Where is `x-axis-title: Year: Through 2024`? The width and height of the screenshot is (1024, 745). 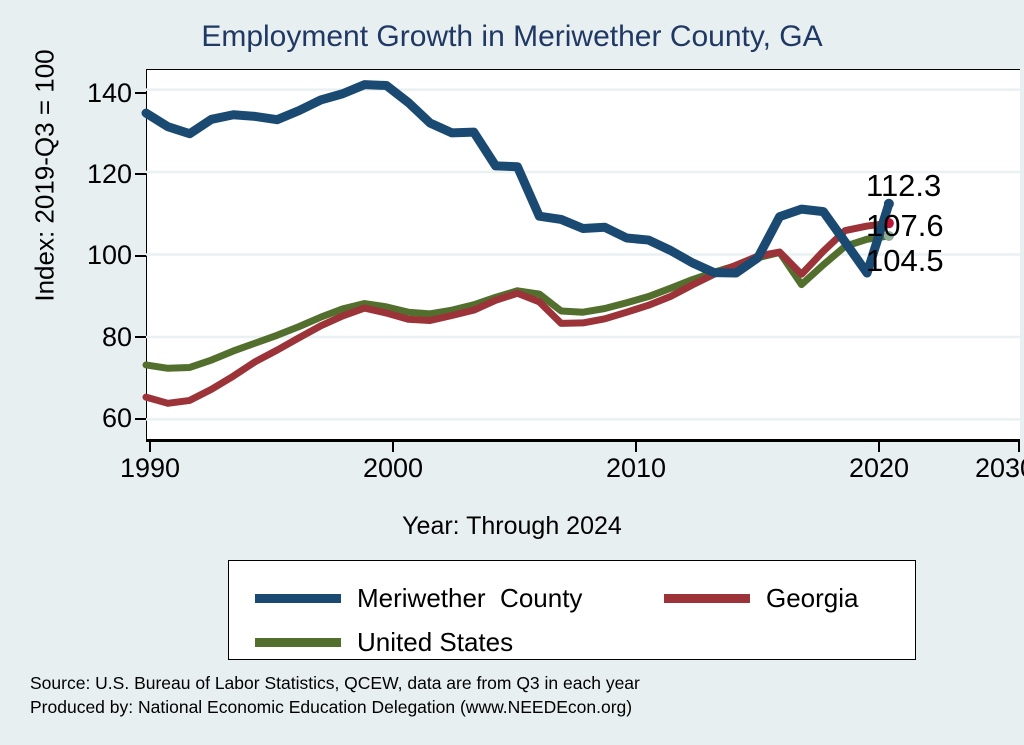
x-axis-title: Year: Through 2024 is located at coordinates (512, 526).